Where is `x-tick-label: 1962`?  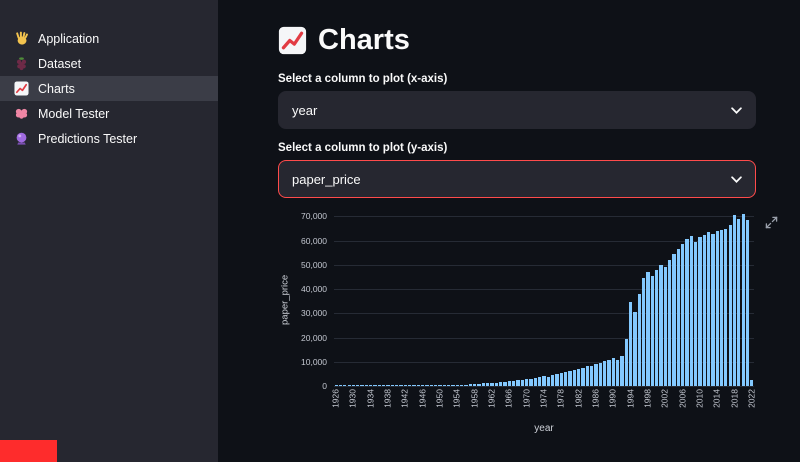
x-tick-label: 1962 is located at coordinates (491, 398).